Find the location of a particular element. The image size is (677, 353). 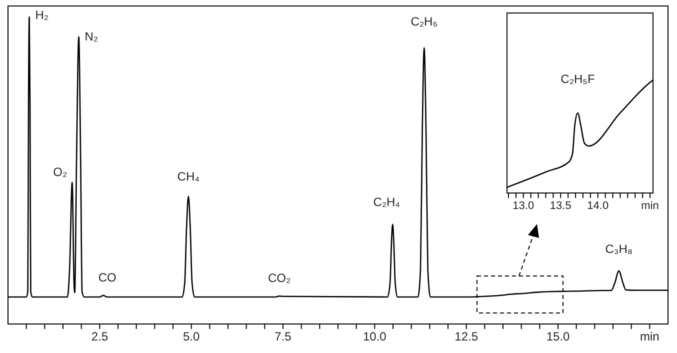

x-tick-label: 10.0 is located at coordinates (374, 337).